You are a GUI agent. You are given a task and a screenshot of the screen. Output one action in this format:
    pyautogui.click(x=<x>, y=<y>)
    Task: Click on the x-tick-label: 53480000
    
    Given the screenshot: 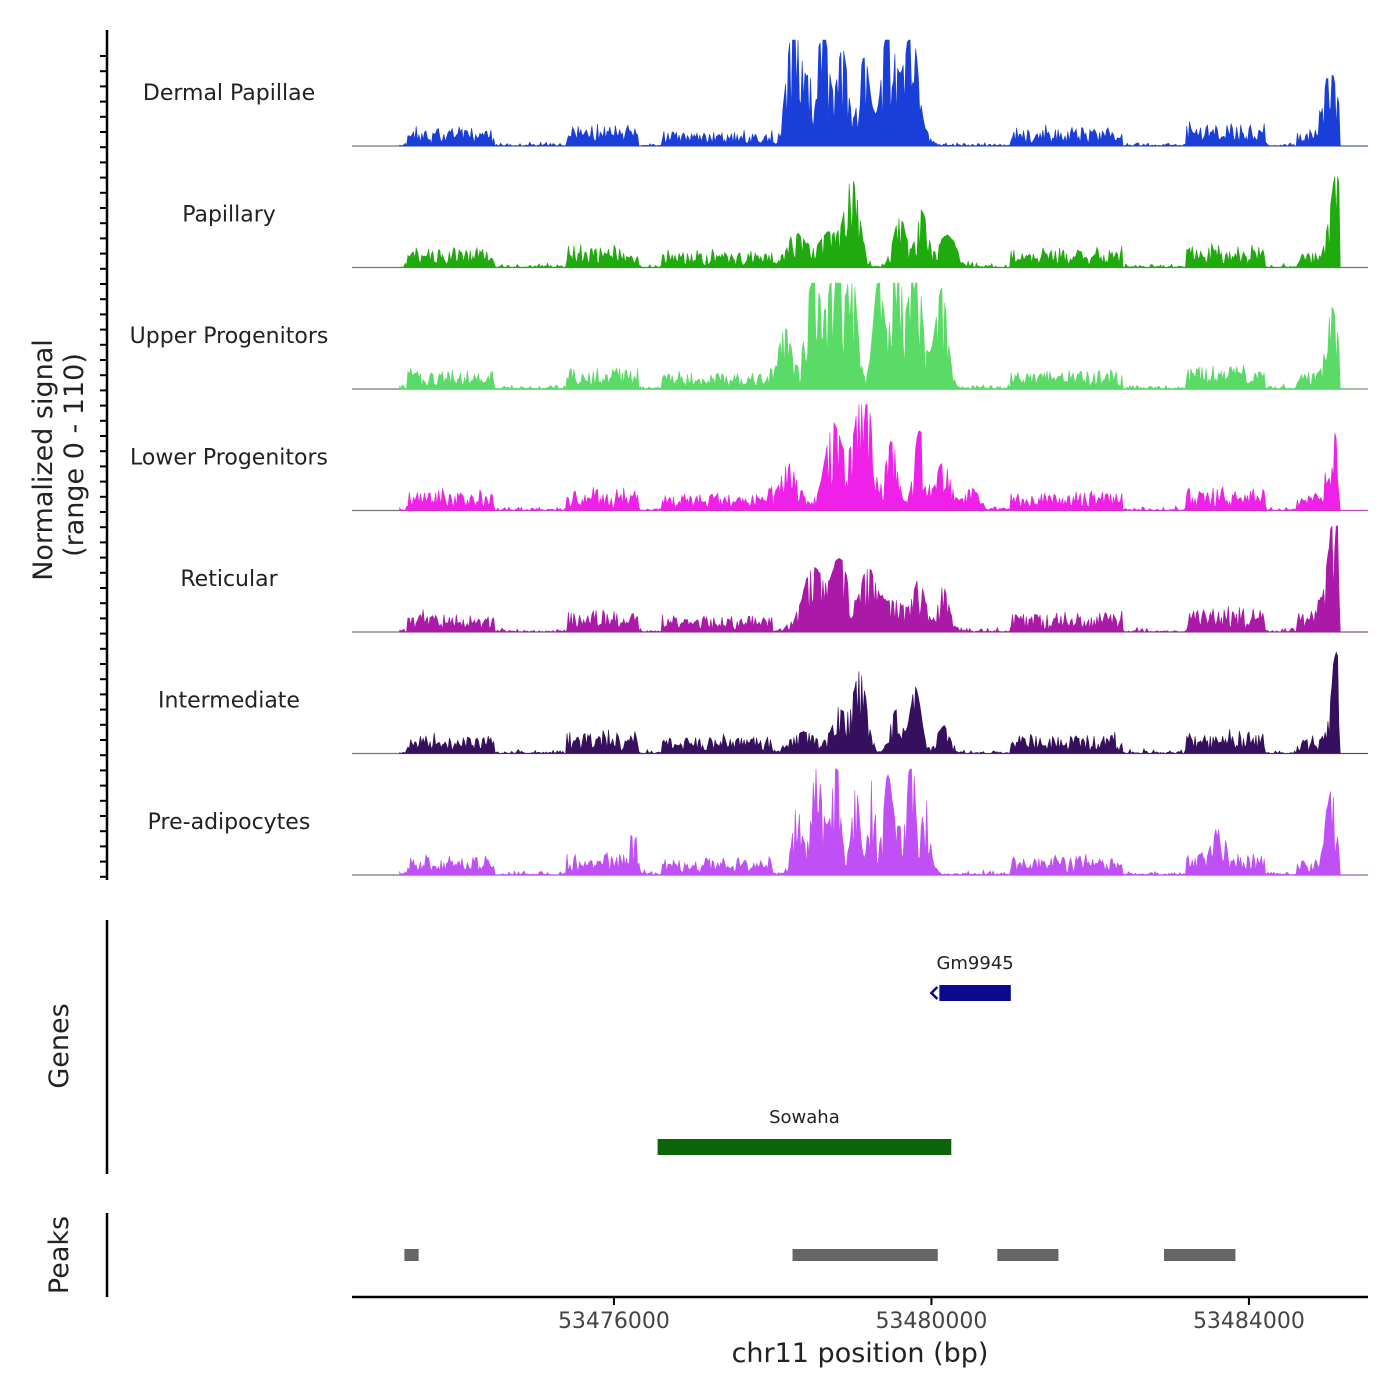 What is the action you would take?
    pyautogui.click(x=931, y=1321)
    